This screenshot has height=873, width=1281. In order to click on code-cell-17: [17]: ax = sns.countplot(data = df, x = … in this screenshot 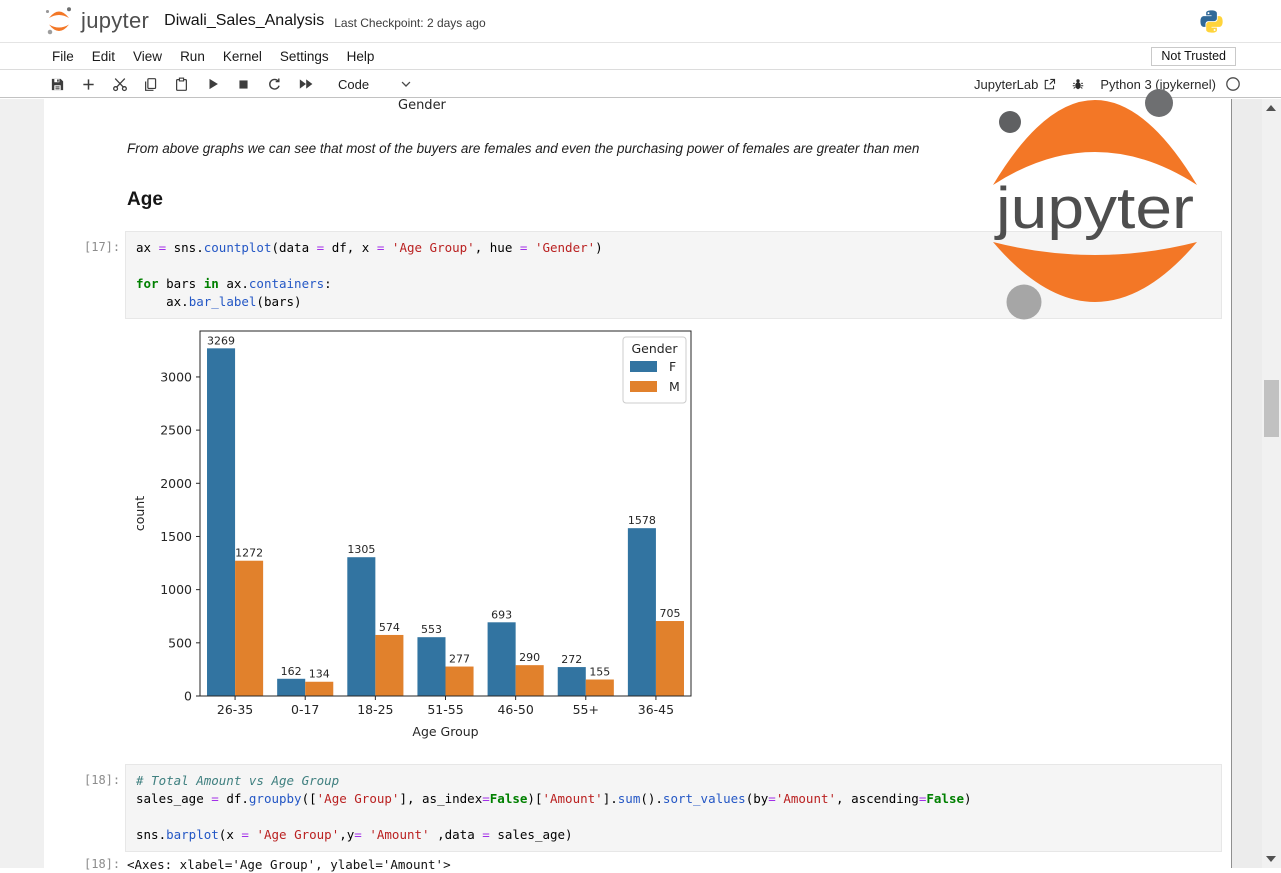, I will do `click(653, 275)`.